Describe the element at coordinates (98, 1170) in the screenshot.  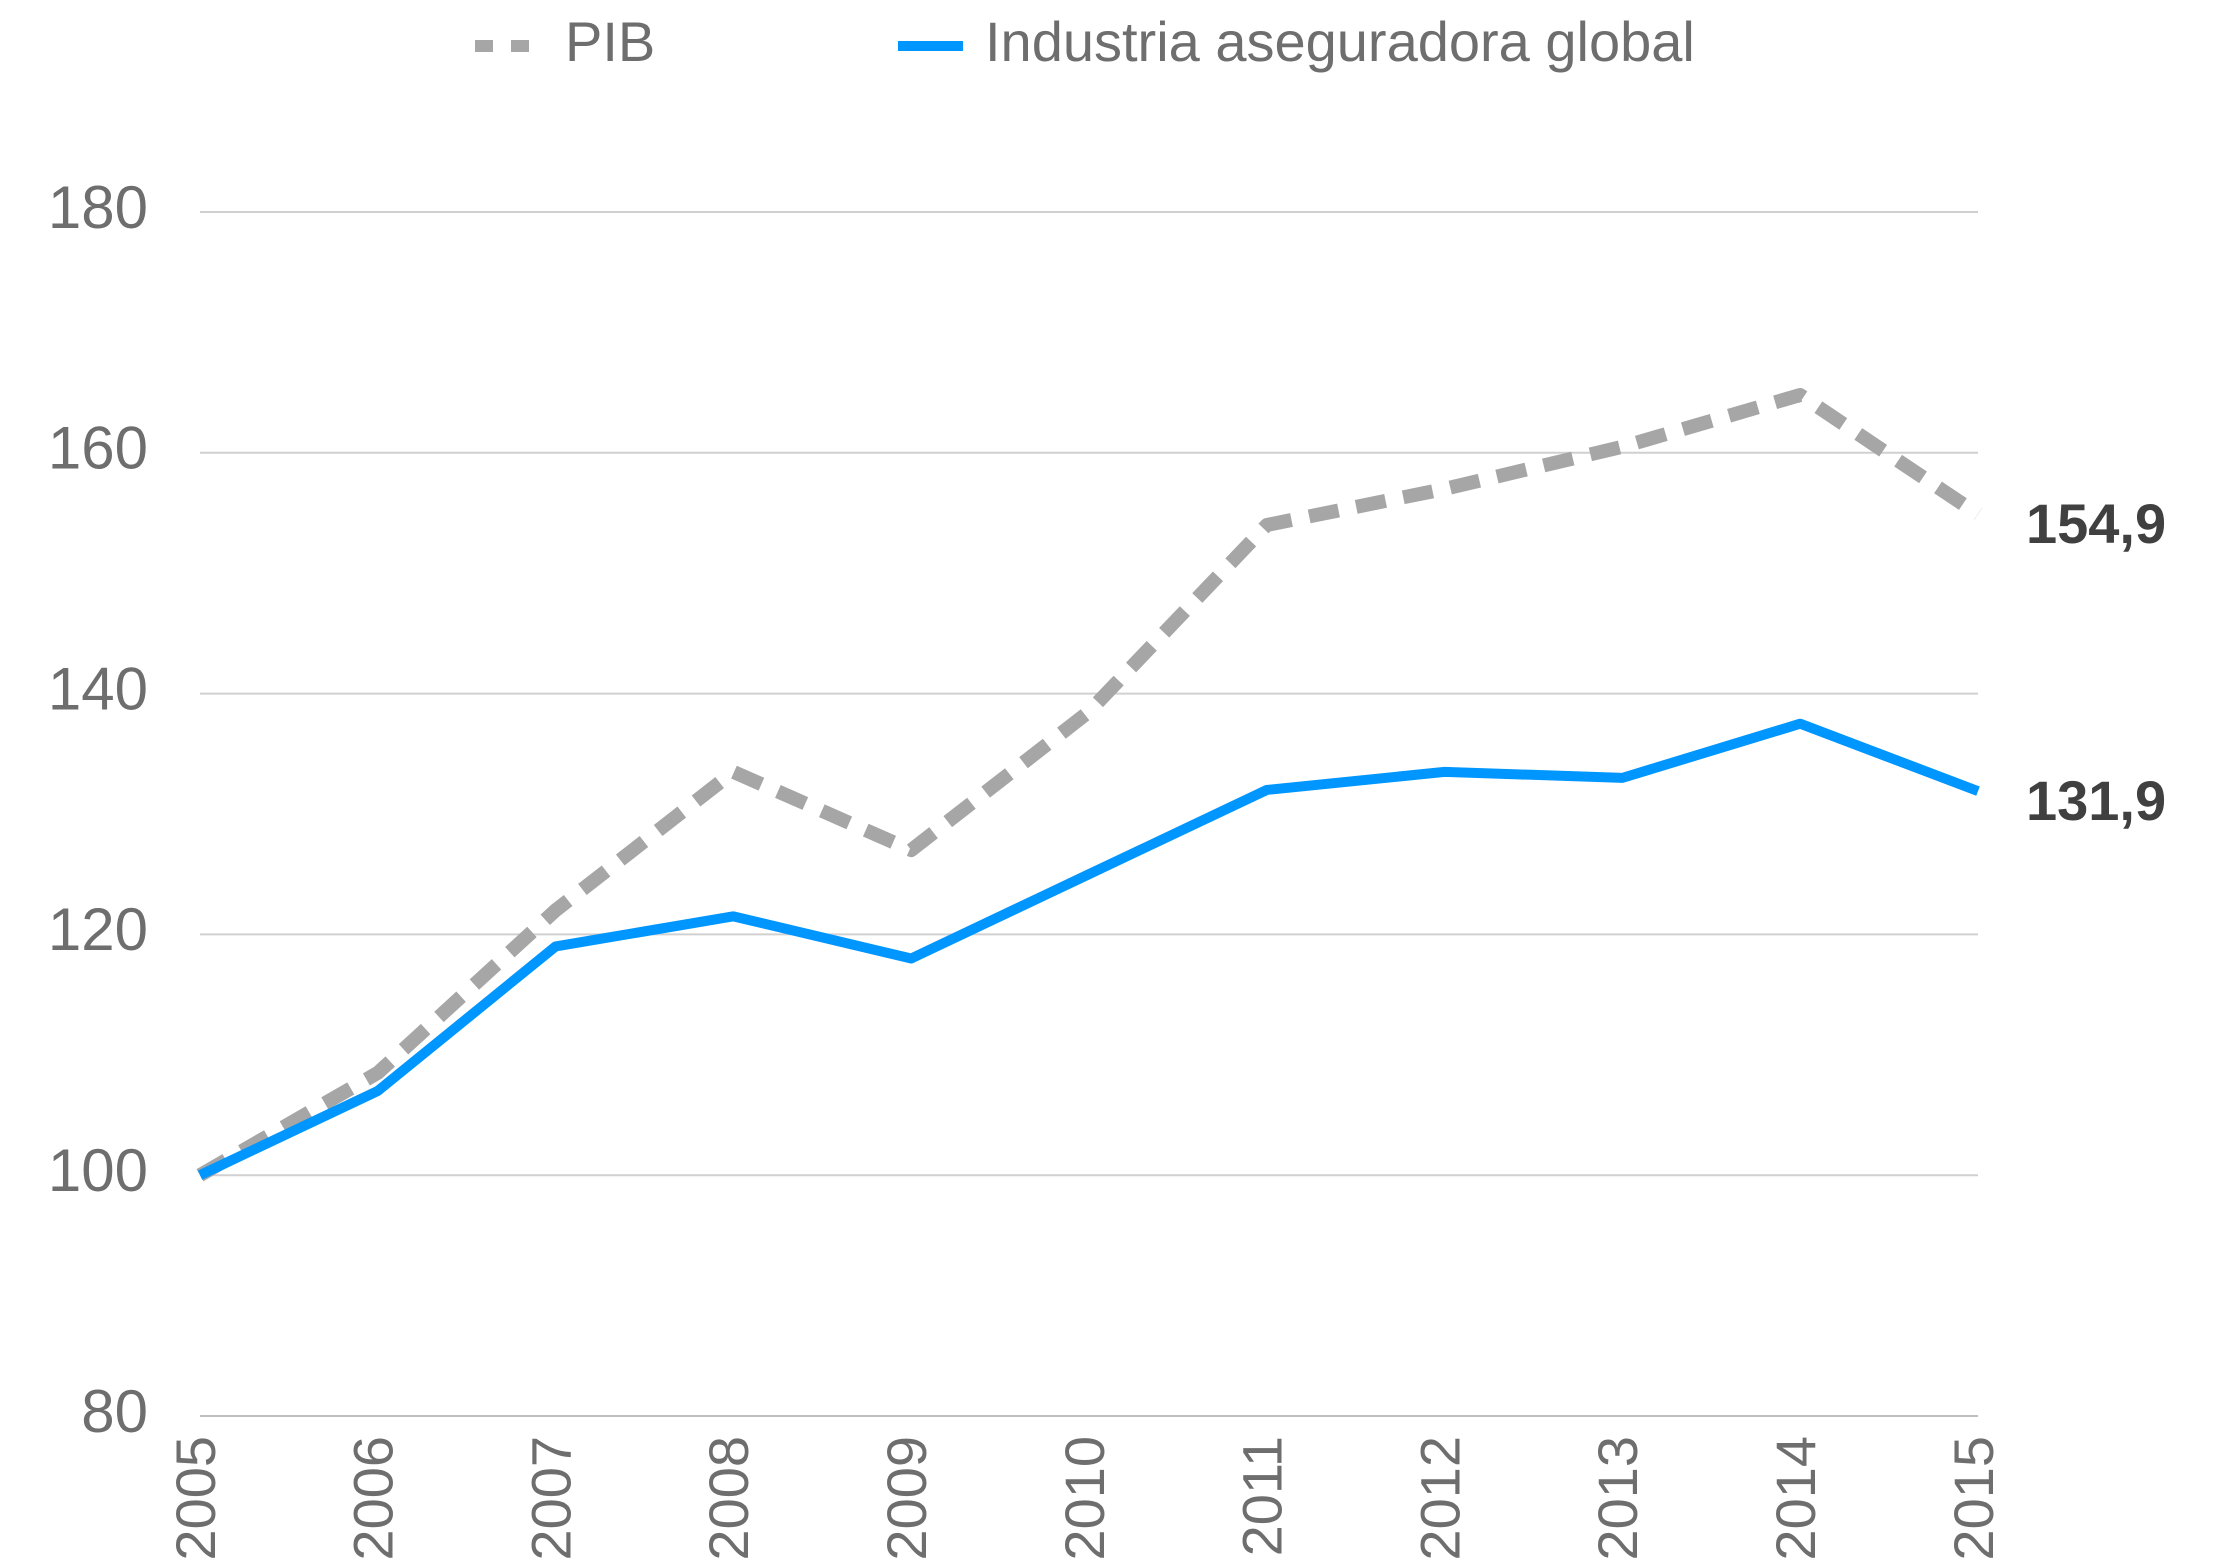
I see `y-tick-label: 100` at that location.